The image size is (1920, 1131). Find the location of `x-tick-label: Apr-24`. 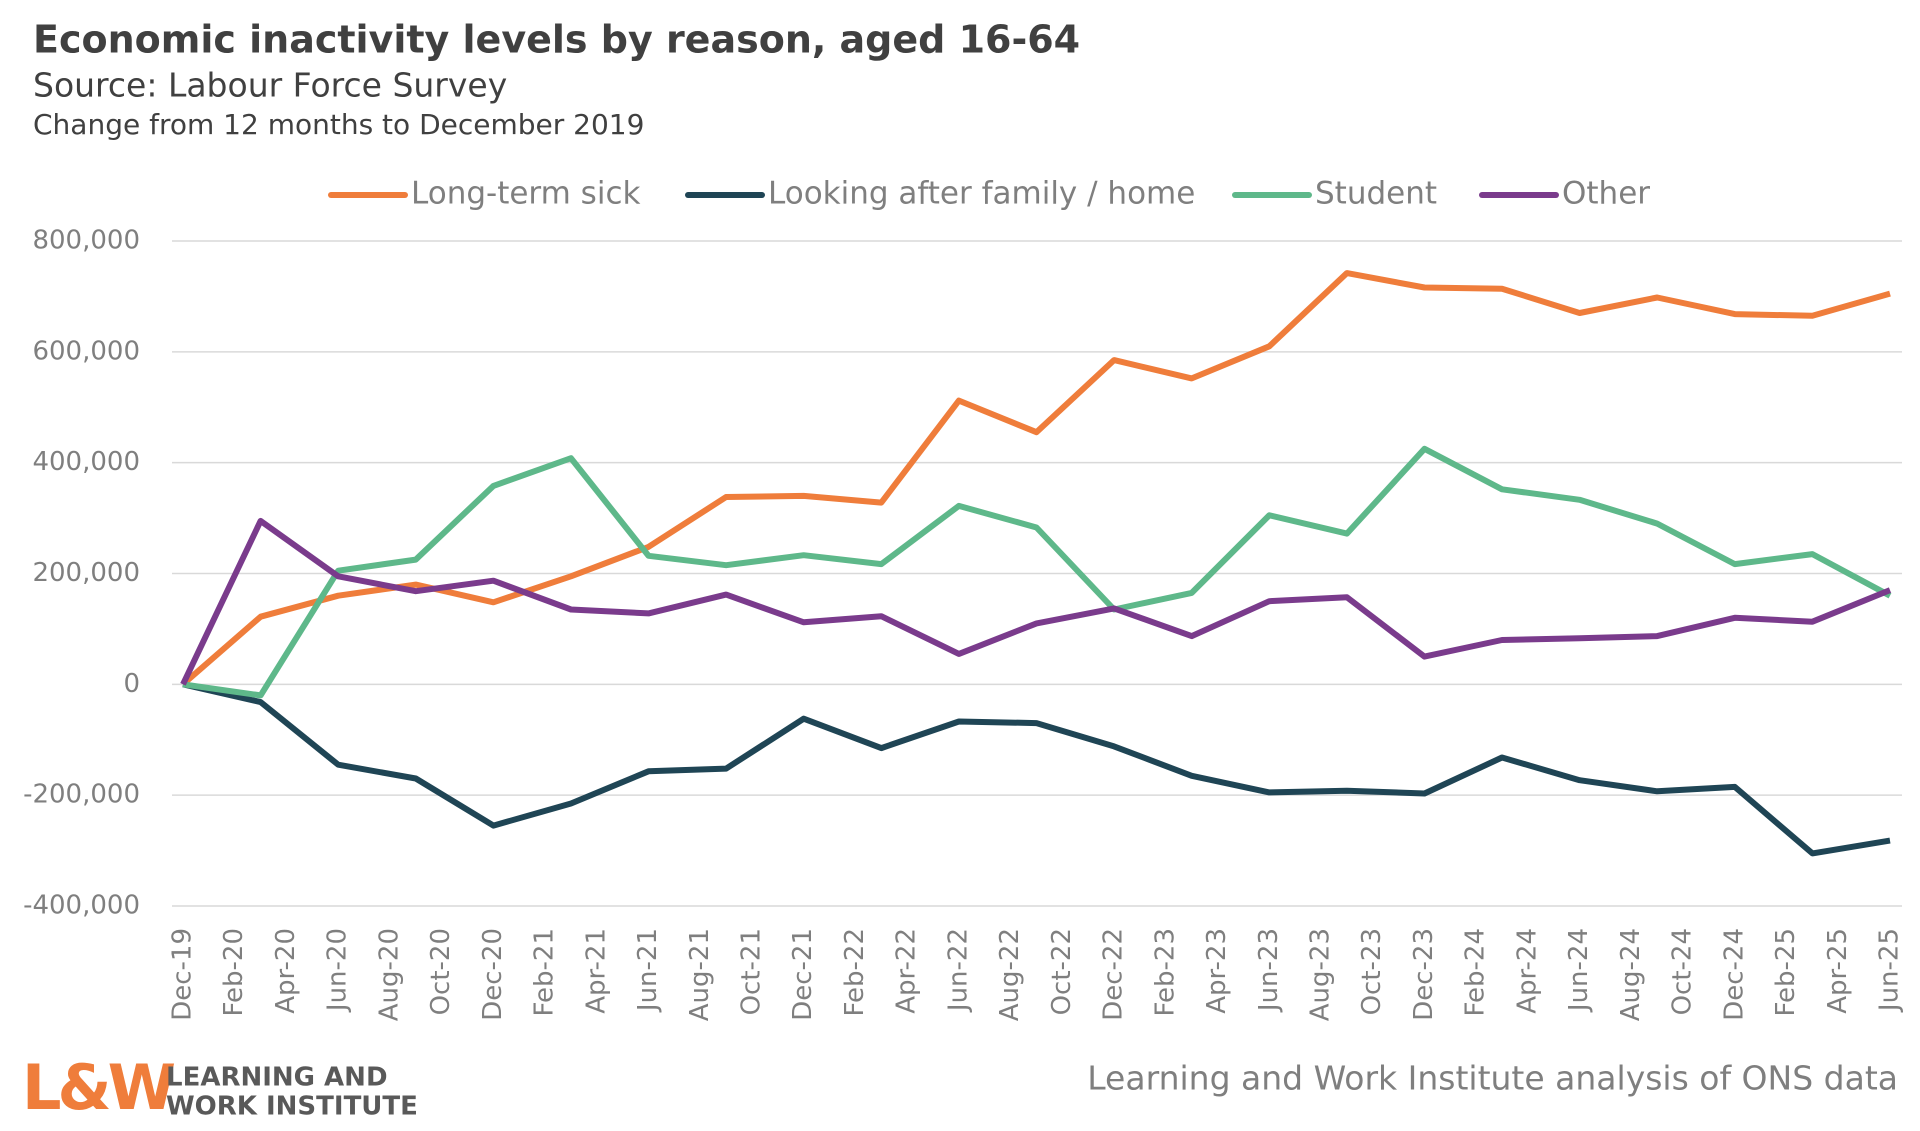

x-tick-label: Apr-24 is located at coordinates (1527, 971).